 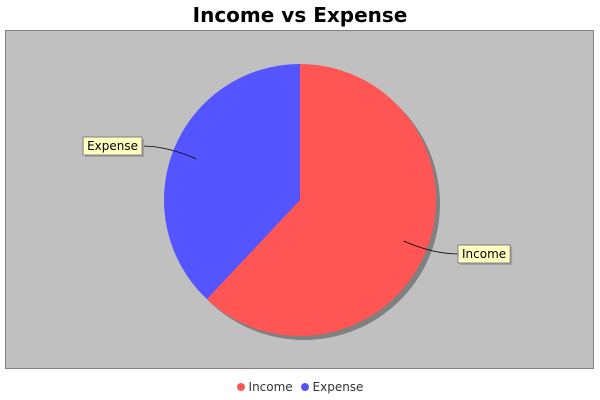 What do you see at coordinates (431, 247) in the screenshot?
I see `leader-line-income` at bounding box center [431, 247].